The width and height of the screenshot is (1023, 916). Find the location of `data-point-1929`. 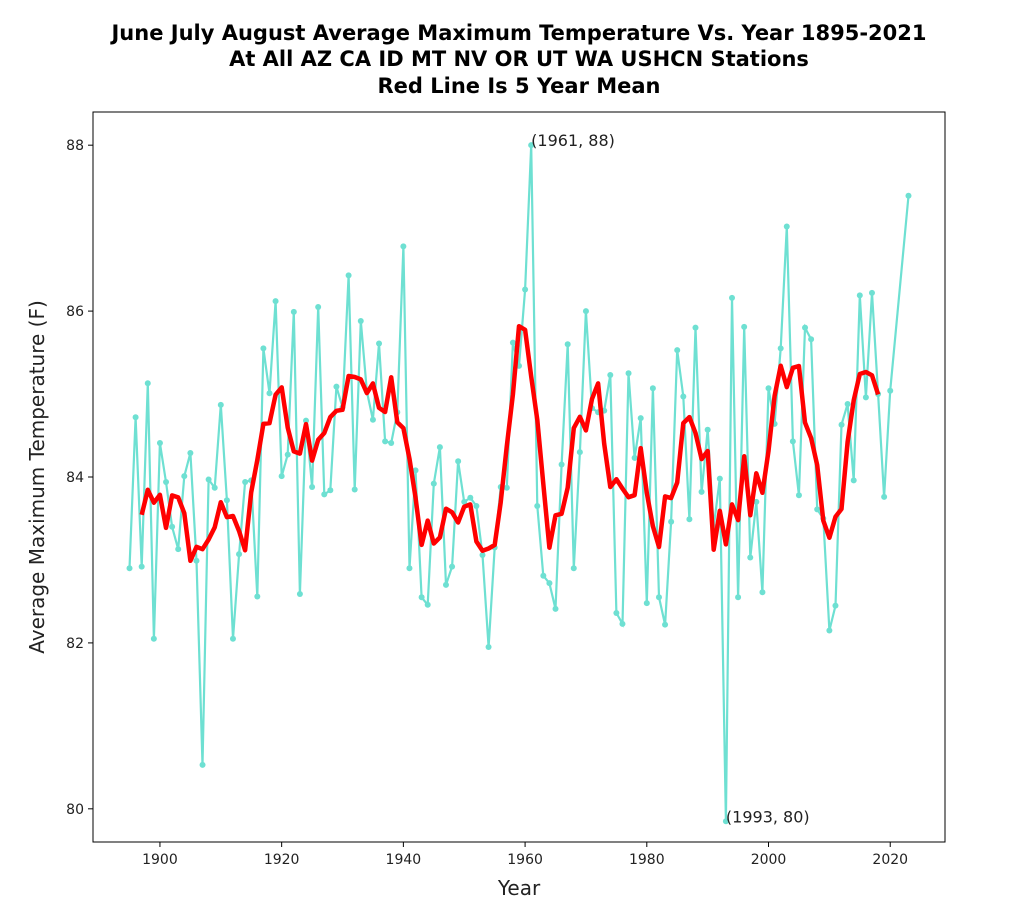

data-point-1929 is located at coordinates (336, 386).